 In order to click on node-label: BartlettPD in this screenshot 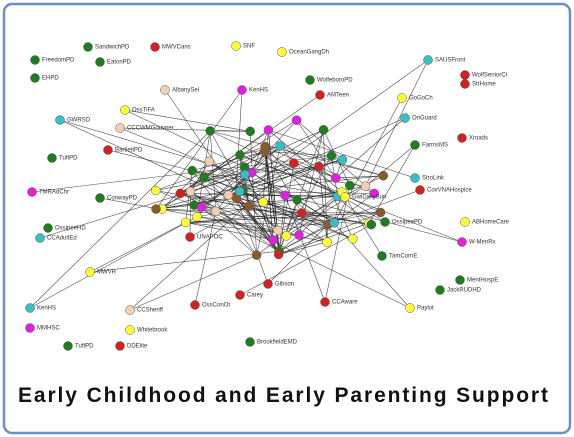, I will do `click(129, 151)`.